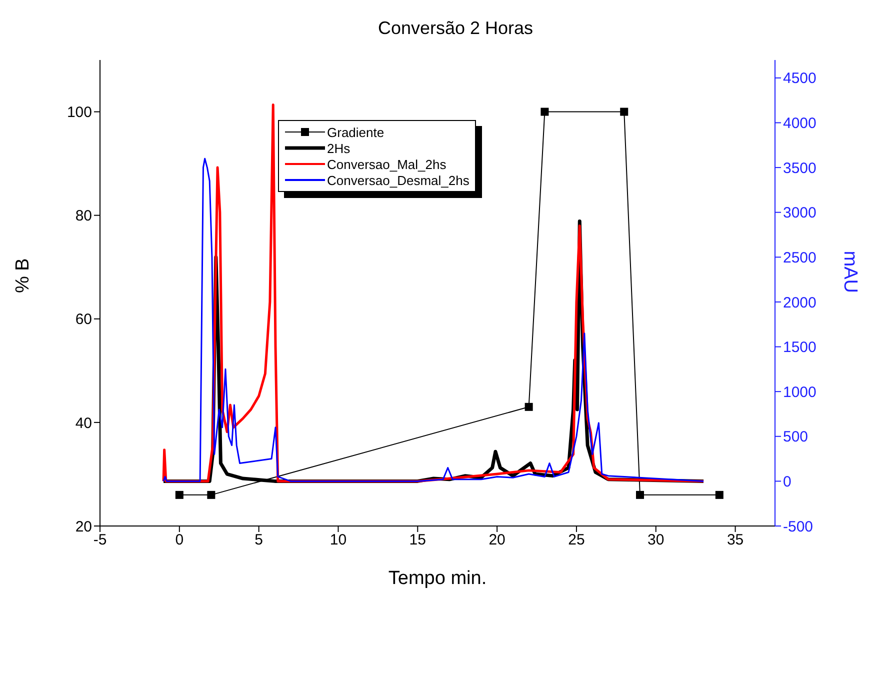 Image resolution: width=871 pixels, height=677 pixels. I want to click on x-axis-title: Tempo min., so click(437, 578).